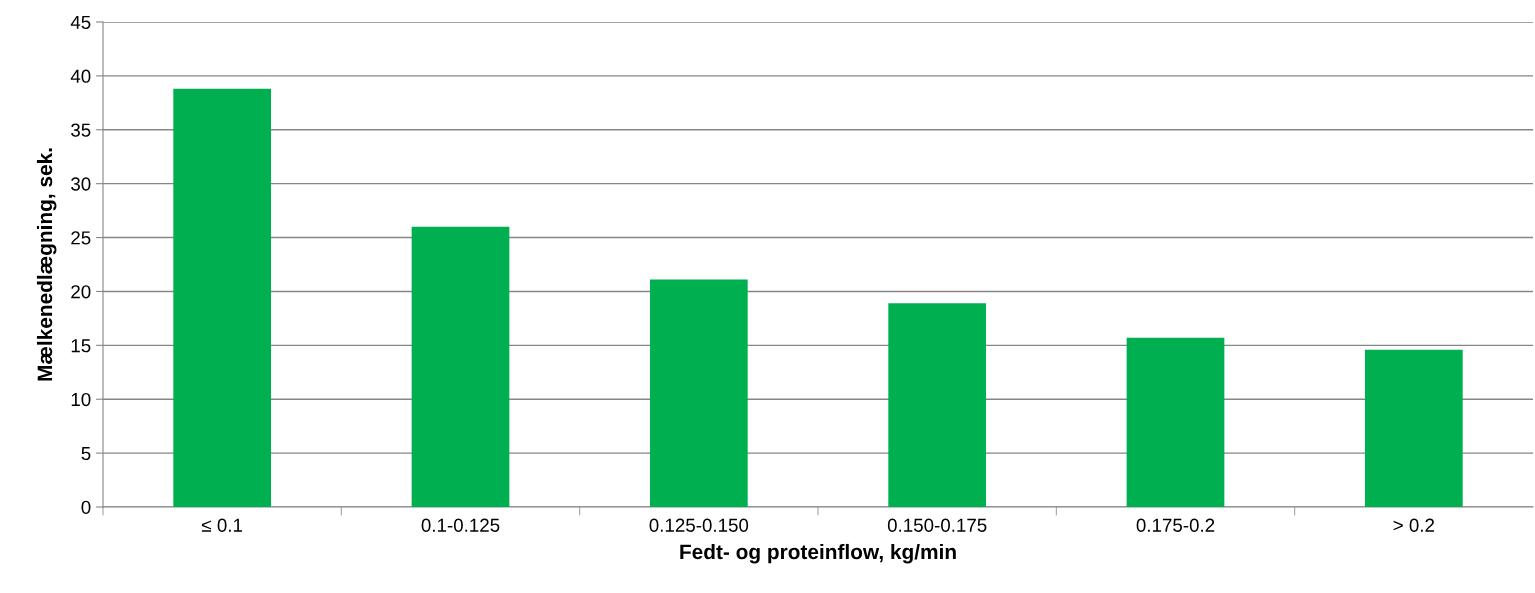  Describe the element at coordinates (86, 454) in the screenshot. I see `y-tick-label: 5` at that location.